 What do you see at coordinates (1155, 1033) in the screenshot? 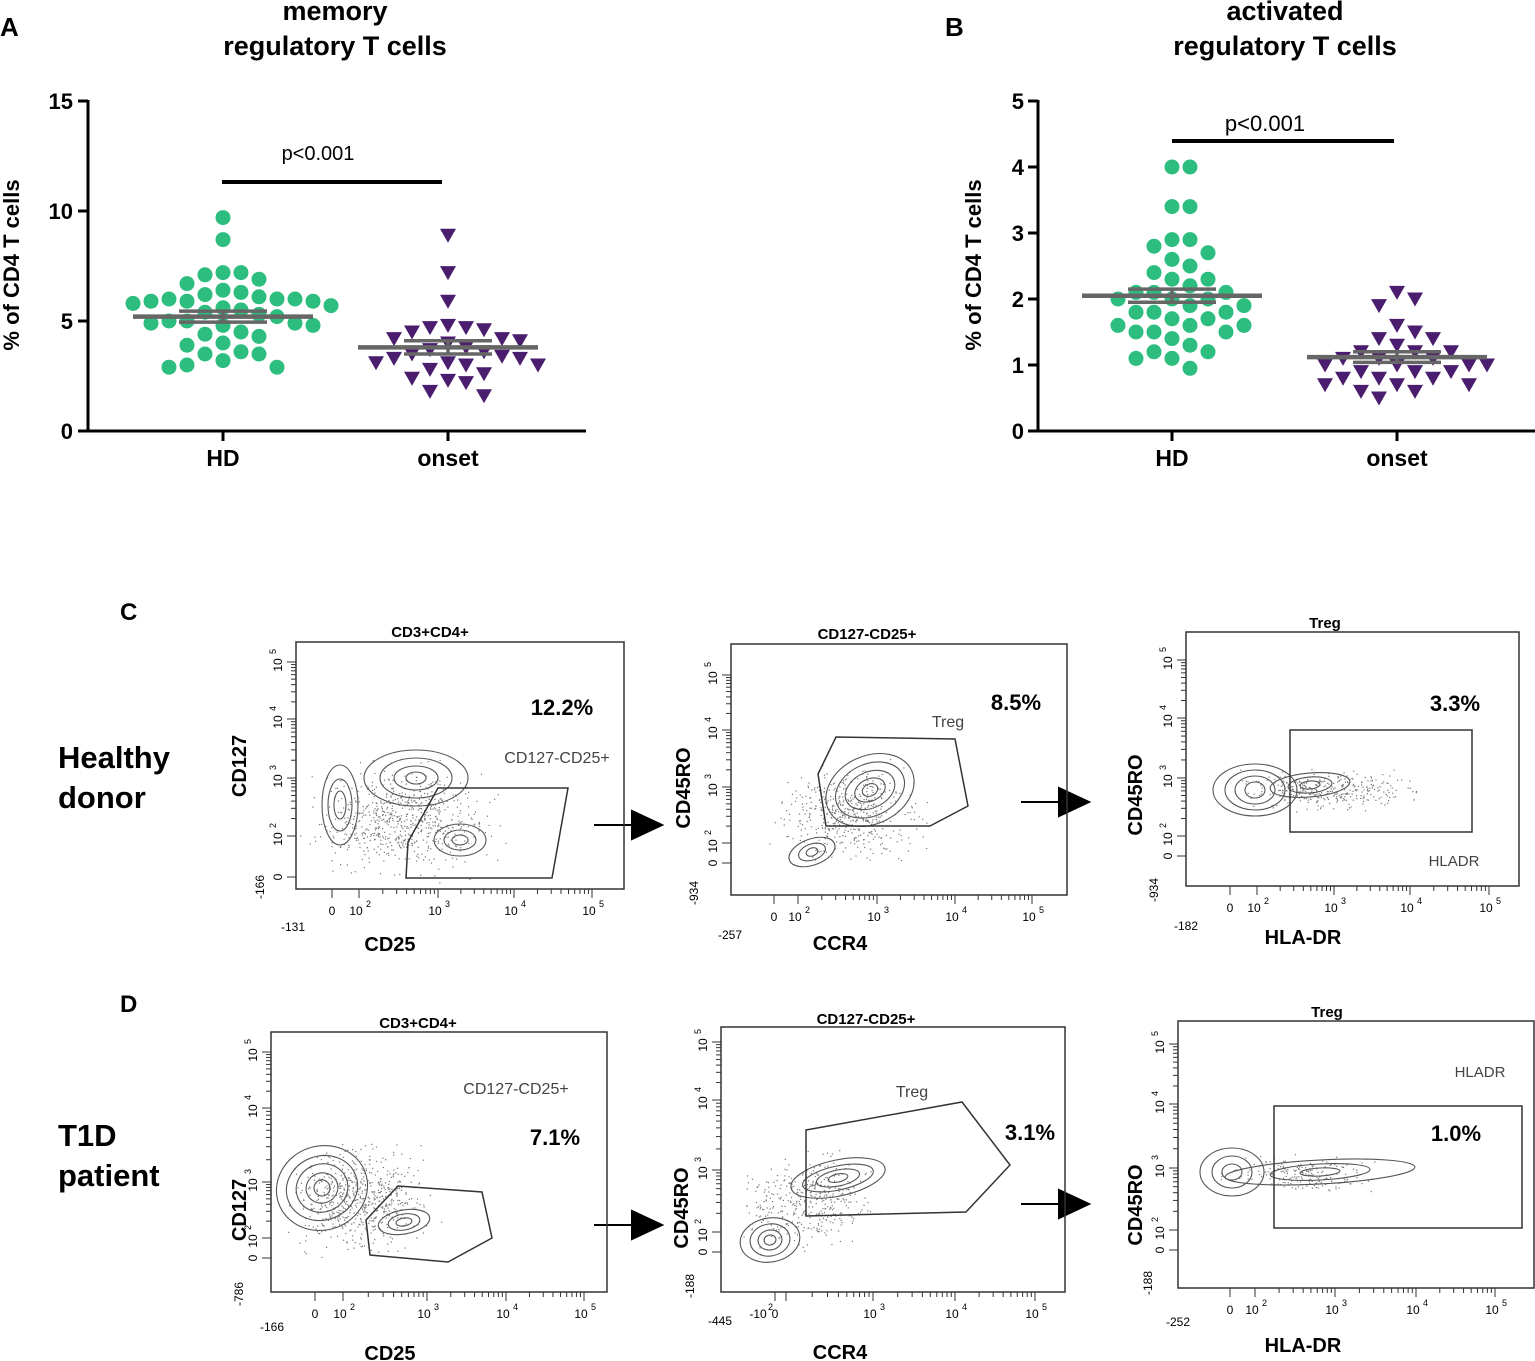
I see `flow-y-tick-exp: 5` at bounding box center [1155, 1033].